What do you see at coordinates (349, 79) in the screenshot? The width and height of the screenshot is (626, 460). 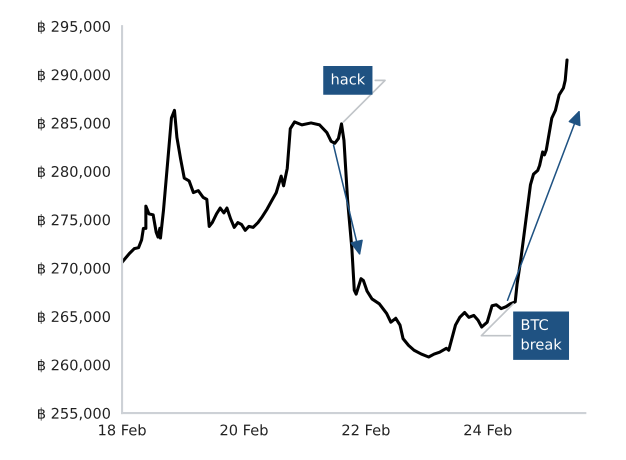 I see `annotation: hack` at bounding box center [349, 79].